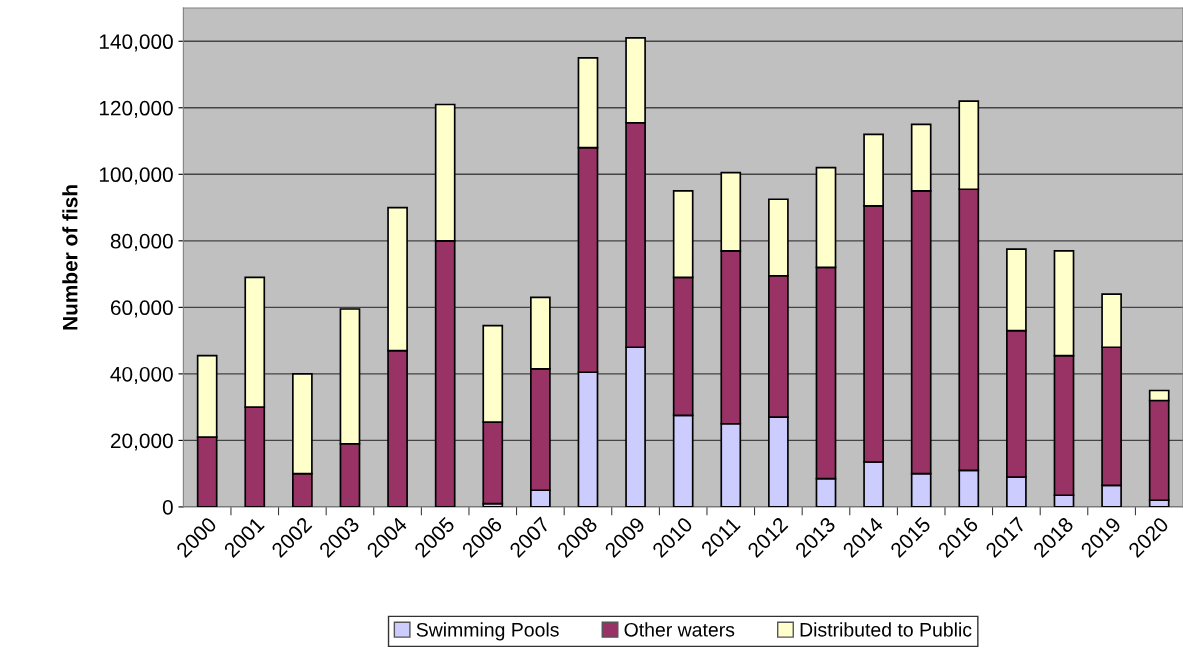 Image resolution: width=1183 pixels, height=667 pixels. What do you see at coordinates (70, 257) in the screenshot?
I see `y-axis-title: Number of fish` at bounding box center [70, 257].